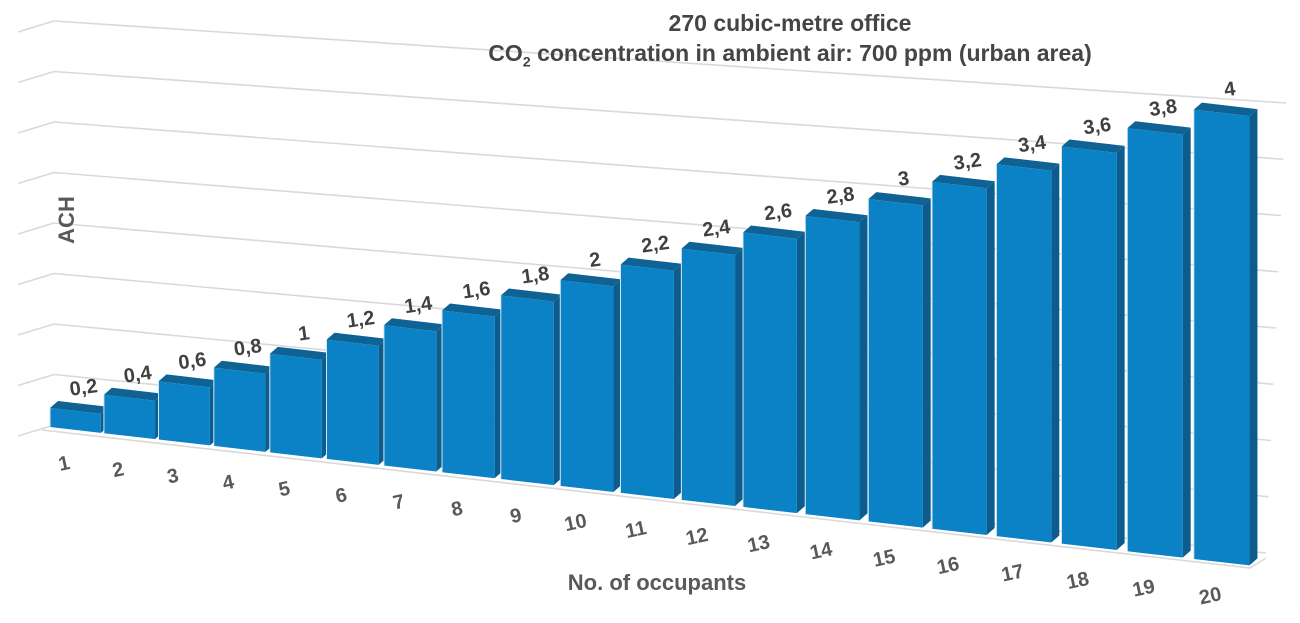 The height and width of the screenshot is (623, 1300). Describe the element at coordinates (418, 305) in the screenshot. I see `data-label: 1,4` at that location.